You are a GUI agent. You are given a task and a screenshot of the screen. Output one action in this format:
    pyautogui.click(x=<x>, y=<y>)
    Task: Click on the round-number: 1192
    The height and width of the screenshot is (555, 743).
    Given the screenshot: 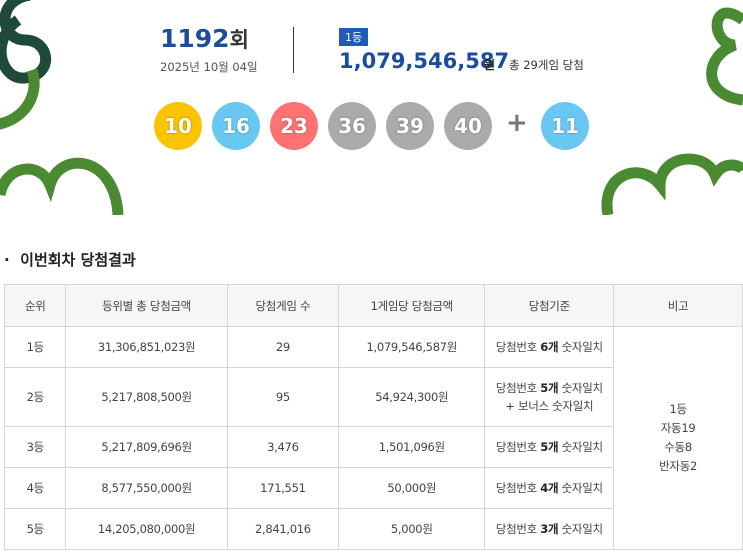 What is the action you would take?
    pyautogui.click(x=195, y=38)
    